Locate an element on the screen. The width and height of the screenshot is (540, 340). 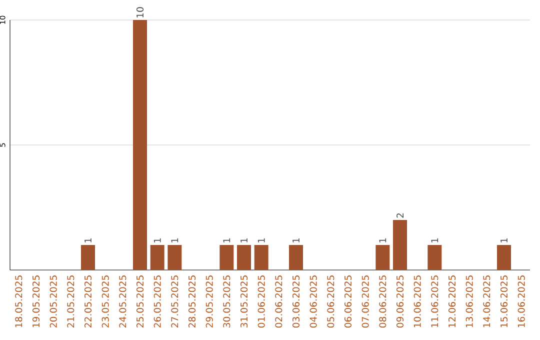
data-label: 2 is located at coordinates (400, 215).